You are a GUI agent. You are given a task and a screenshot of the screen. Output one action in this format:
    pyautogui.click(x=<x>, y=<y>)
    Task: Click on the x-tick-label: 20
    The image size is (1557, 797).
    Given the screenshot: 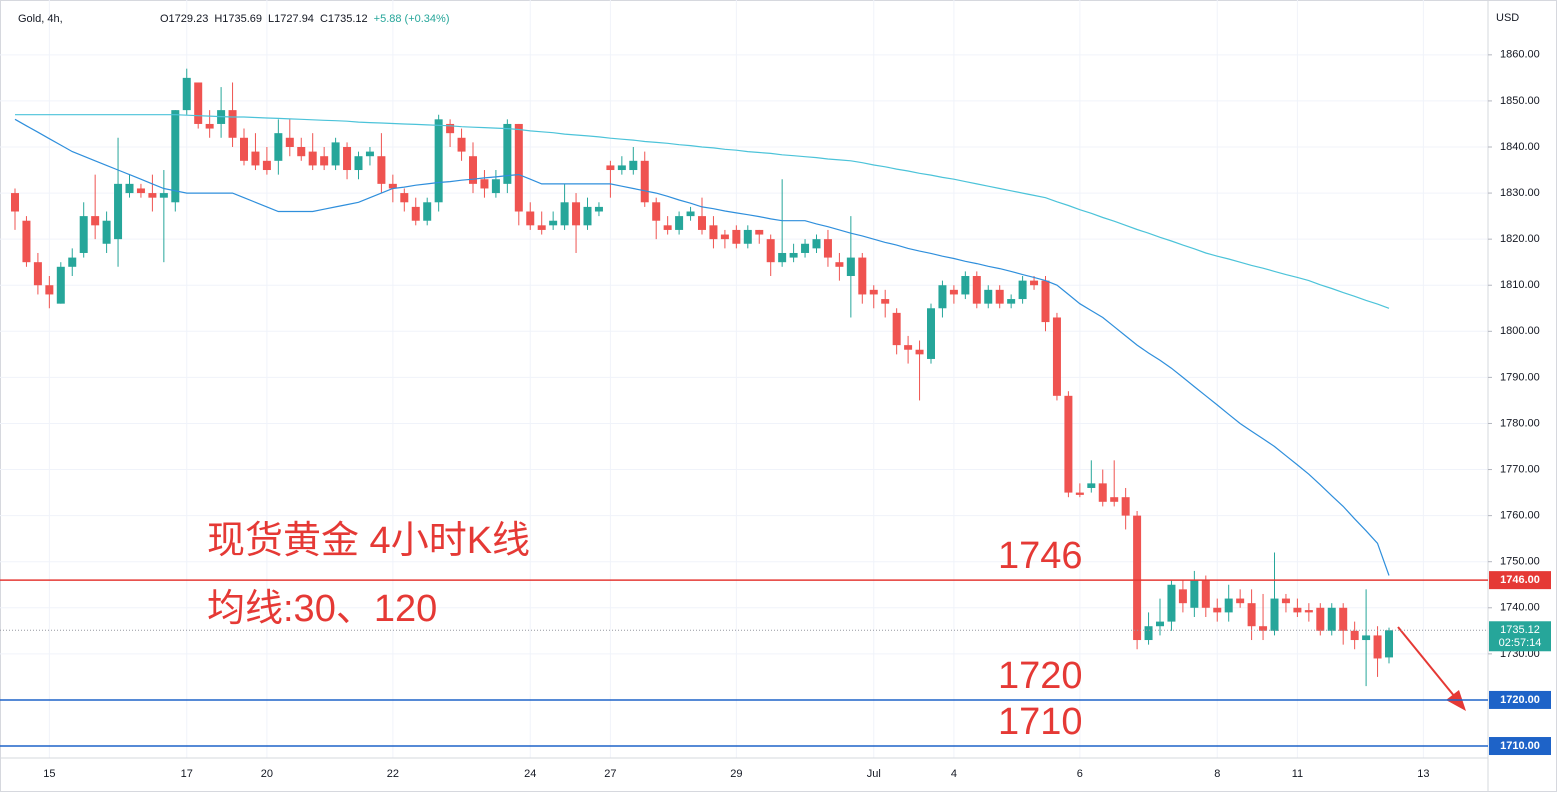 What is the action you would take?
    pyautogui.click(x=267, y=774)
    